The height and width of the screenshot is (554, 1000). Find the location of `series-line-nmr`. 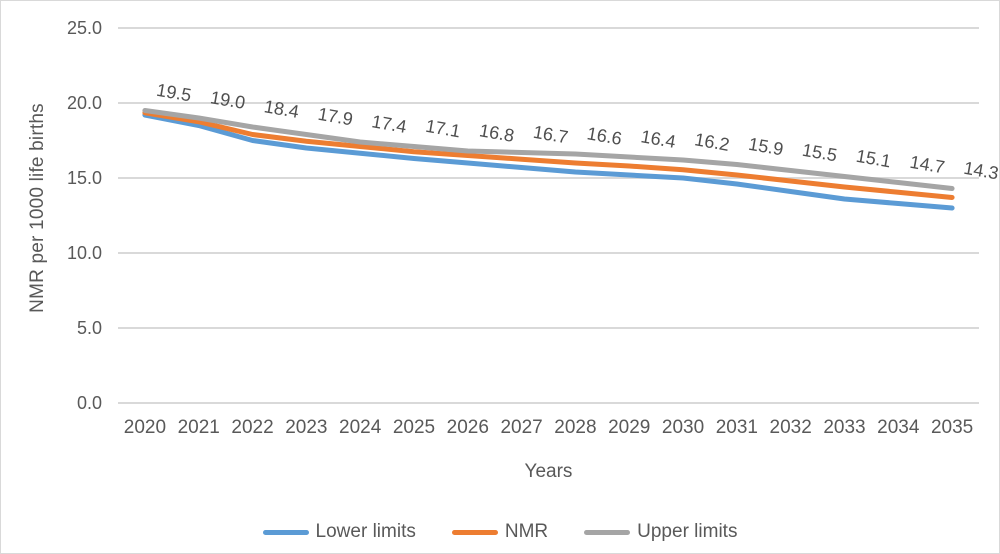

series-line-nmr is located at coordinates (548, 155).